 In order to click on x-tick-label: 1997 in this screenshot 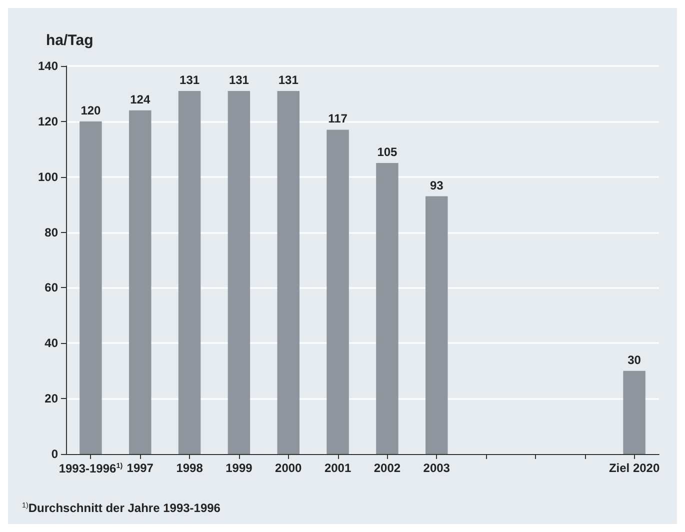, I will do `click(140, 468)`.